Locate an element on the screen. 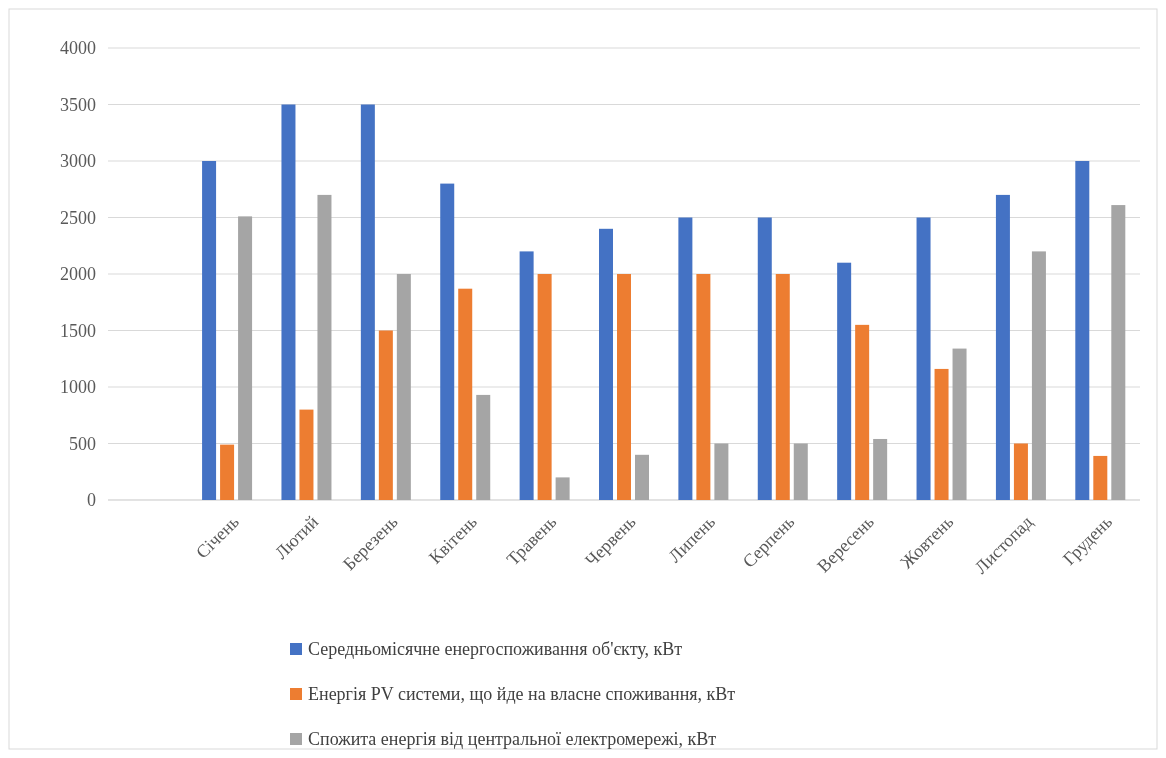  y-tick-label: 2000 is located at coordinates (78, 274).